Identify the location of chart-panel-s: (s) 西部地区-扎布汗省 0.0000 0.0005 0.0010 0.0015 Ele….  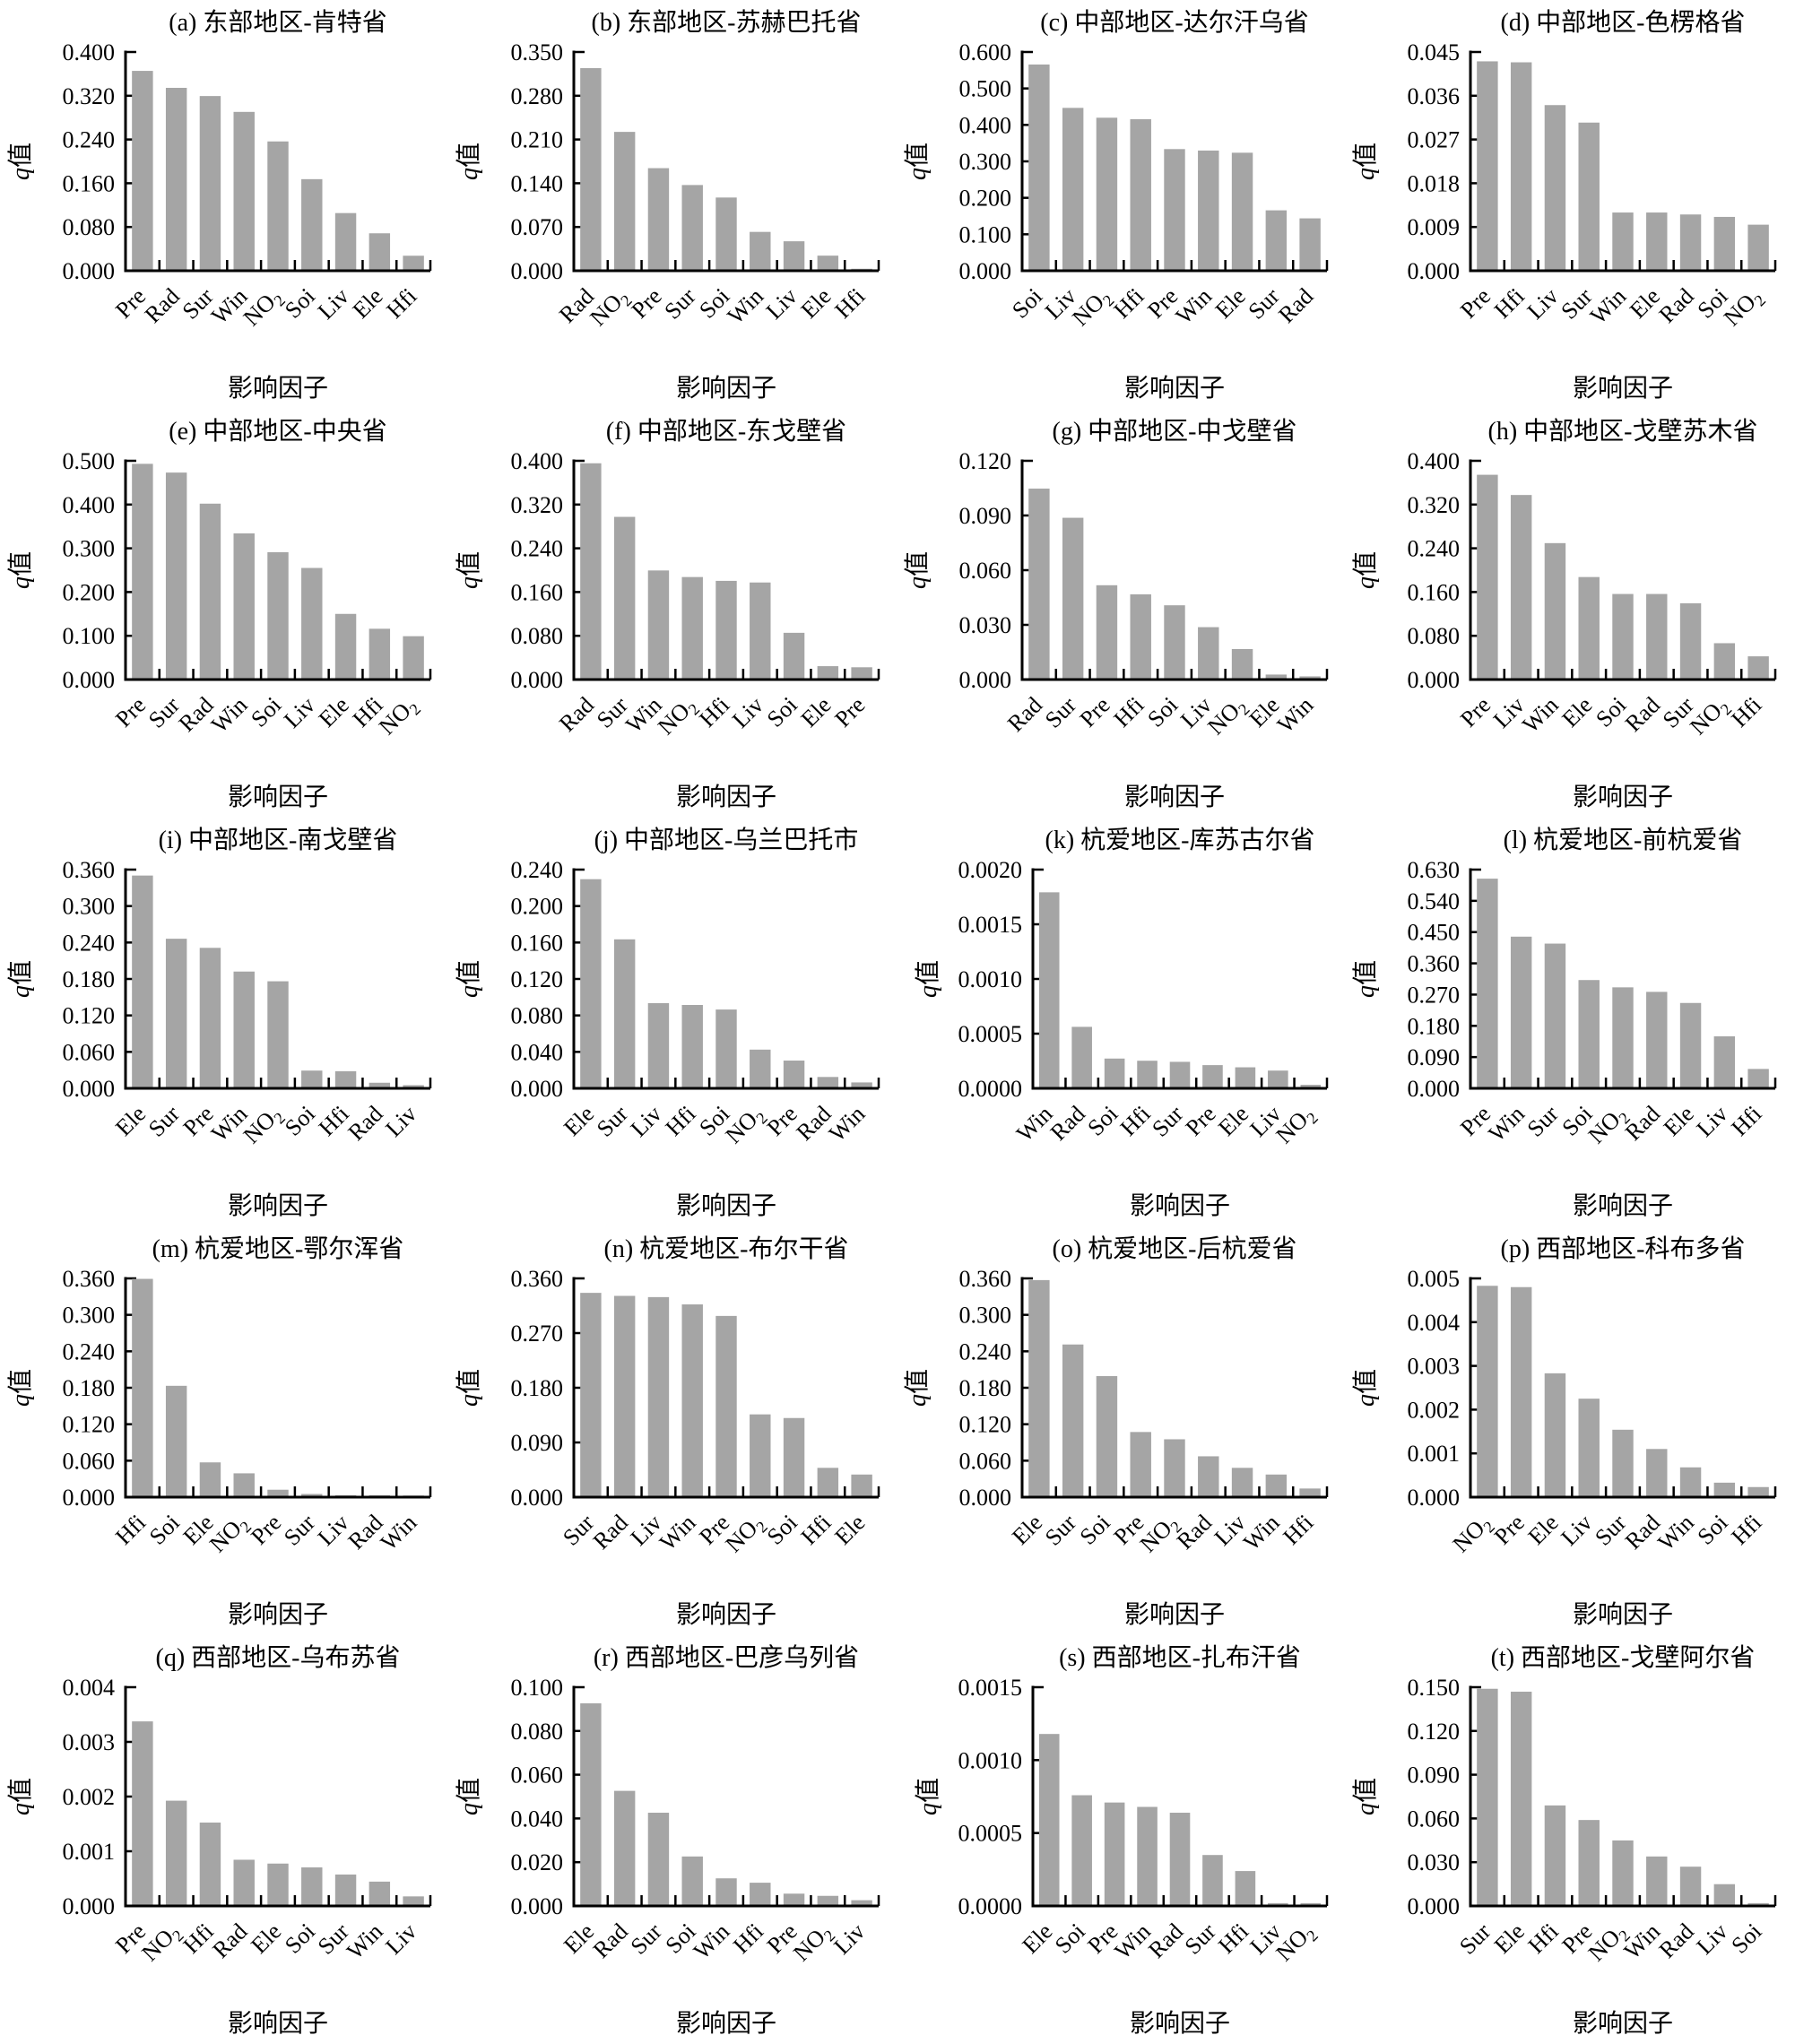
(1121, 1840).